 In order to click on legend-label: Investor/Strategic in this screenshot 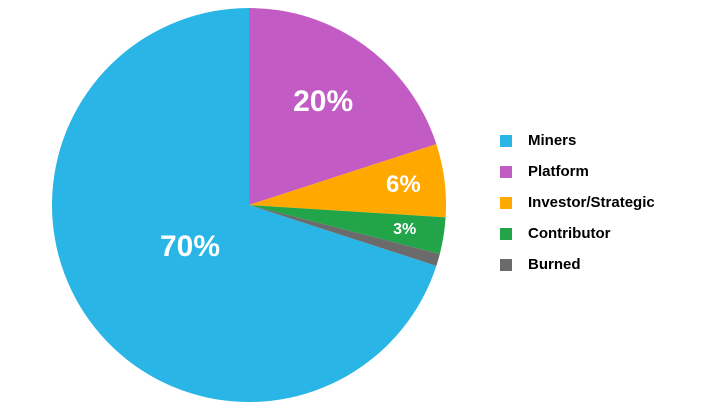, I will do `click(591, 202)`.